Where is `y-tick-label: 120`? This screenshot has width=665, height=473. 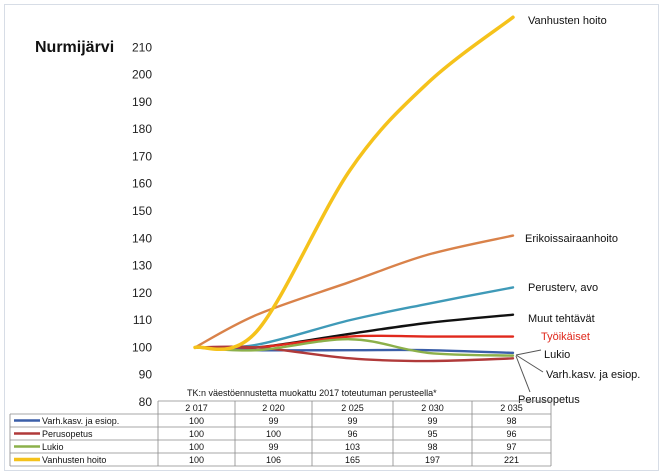
y-tick-label: 120 is located at coordinates (142, 293).